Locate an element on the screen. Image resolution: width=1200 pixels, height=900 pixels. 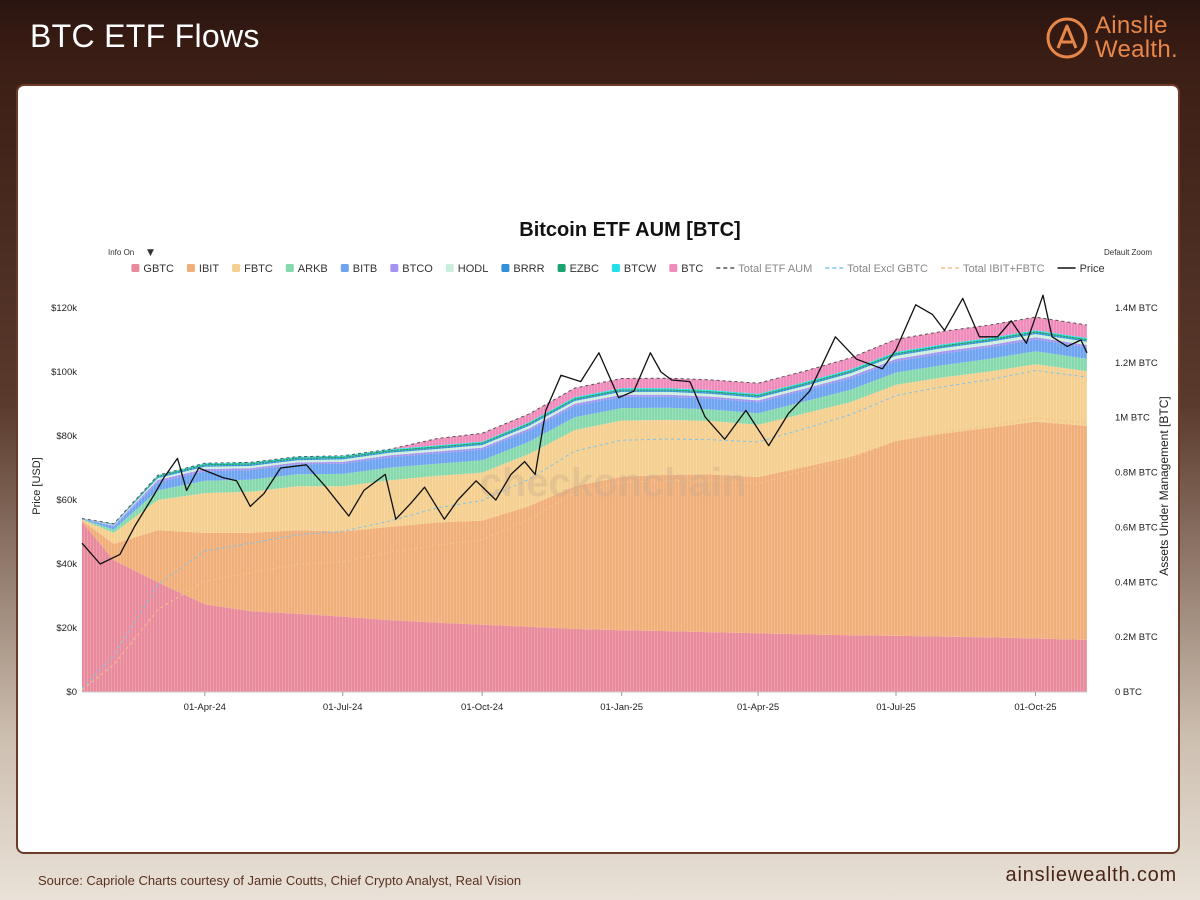
x-tick-label: 01-Jul-24 is located at coordinates (343, 707).